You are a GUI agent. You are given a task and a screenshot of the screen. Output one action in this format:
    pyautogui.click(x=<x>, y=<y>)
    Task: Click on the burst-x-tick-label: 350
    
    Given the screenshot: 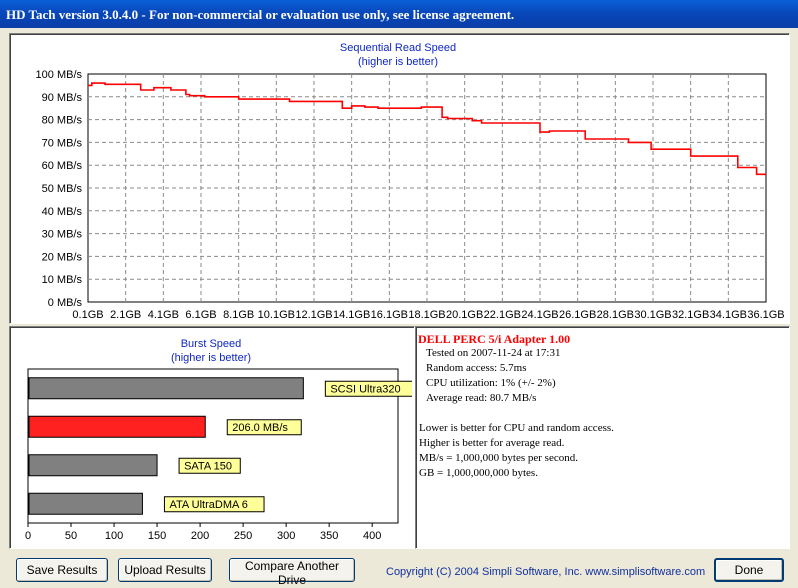 What is the action you would take?
    pyautogui.click(x=329, y=536)
    